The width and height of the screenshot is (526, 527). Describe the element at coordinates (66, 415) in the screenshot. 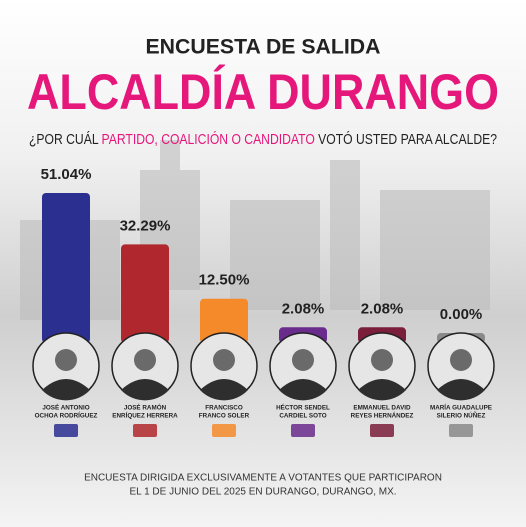

I see `candidate-name: OCHOA RODRÍGUEZ` at that location.